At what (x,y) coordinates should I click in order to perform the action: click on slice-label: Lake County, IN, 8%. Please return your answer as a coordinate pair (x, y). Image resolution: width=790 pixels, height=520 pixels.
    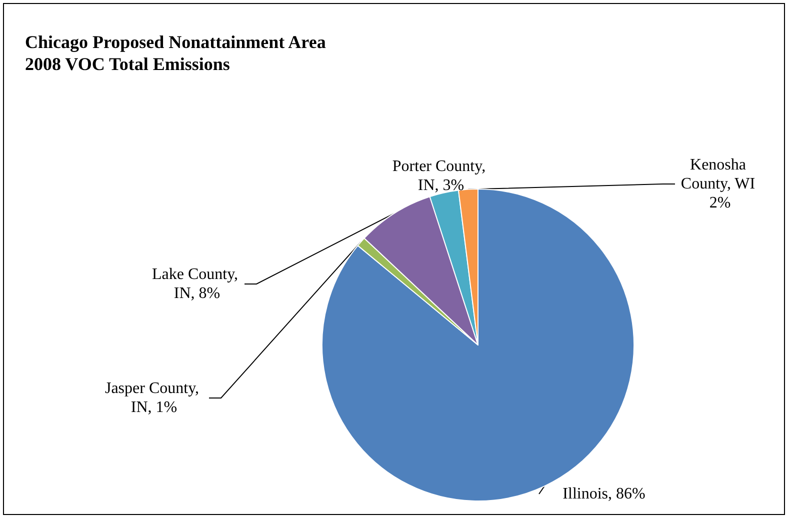
    Looking at the image, I should click on (197, 284).